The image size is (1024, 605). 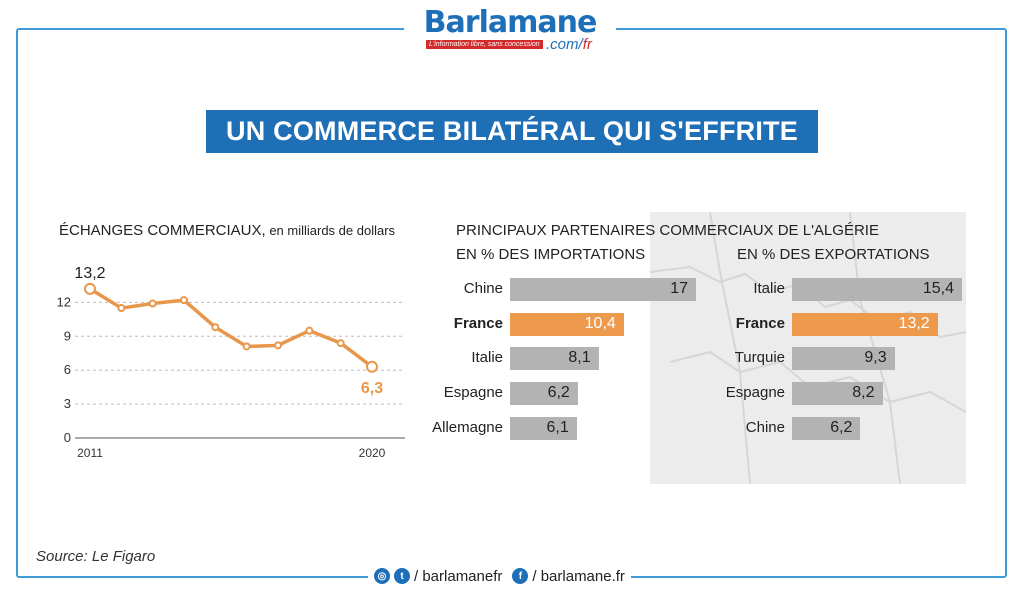 I want to click on imports-heading: EN % DES IMPORTATIONS, so click(x=551, y=254).